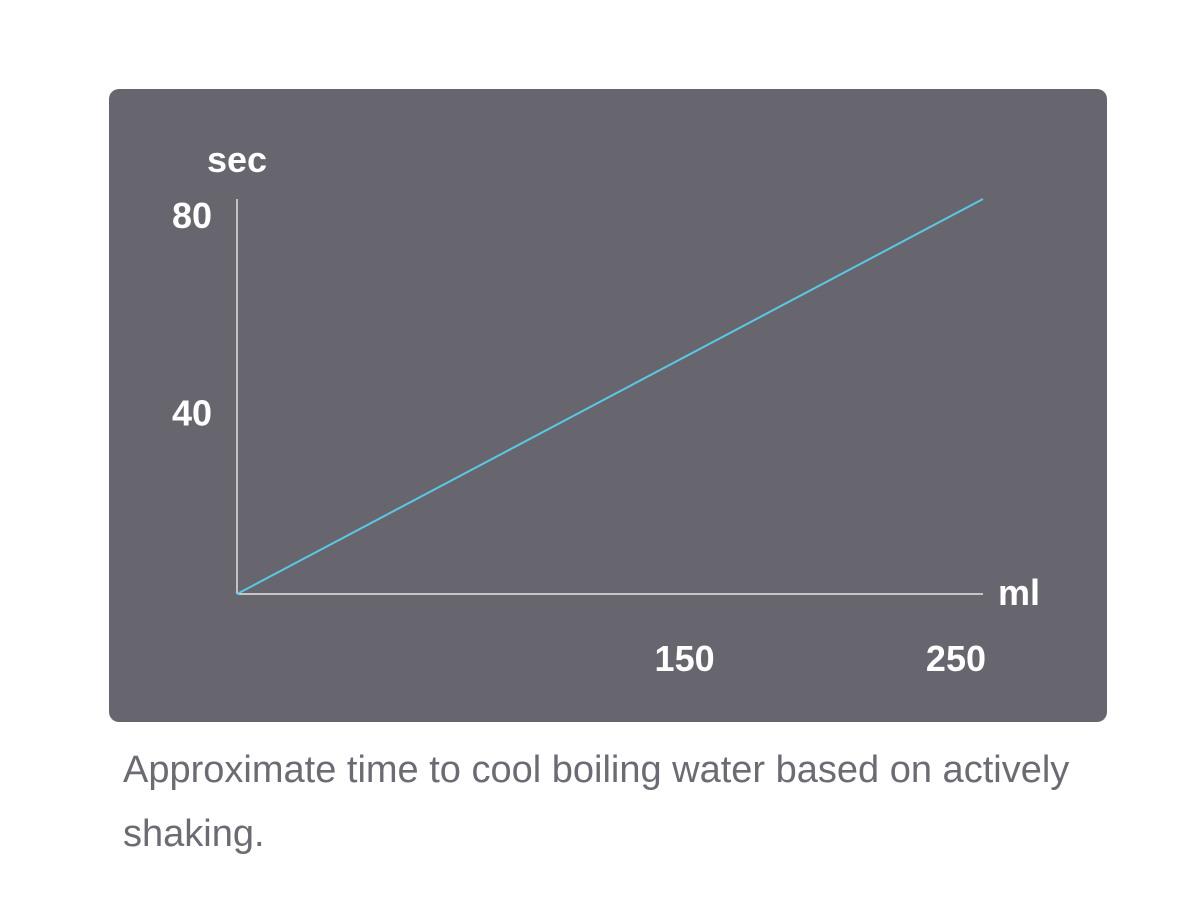 The width and height of the screenshot is (1200, 922). I want to click on x-tick-label: 150, so click(685, 658).